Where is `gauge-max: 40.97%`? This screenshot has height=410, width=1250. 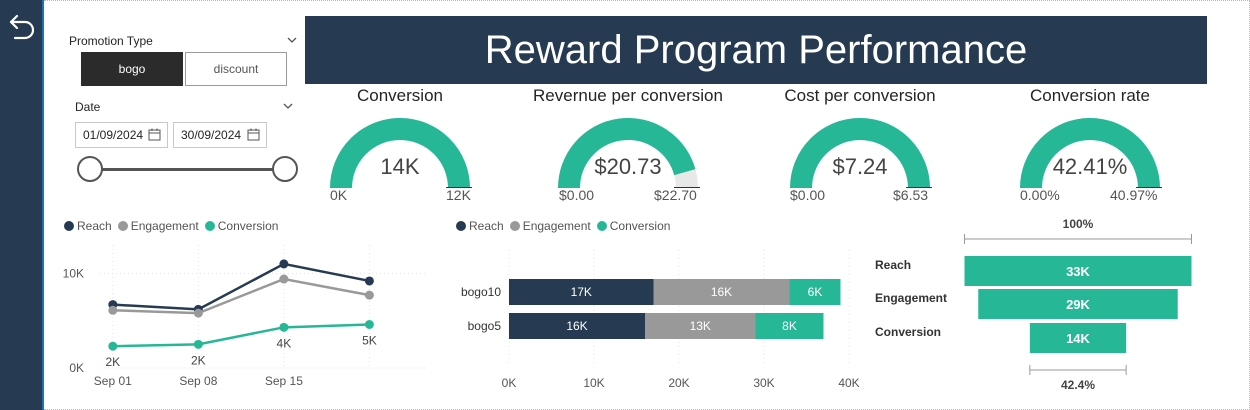 gauge-max: 40.97% is located at coordinates (1134, 195).